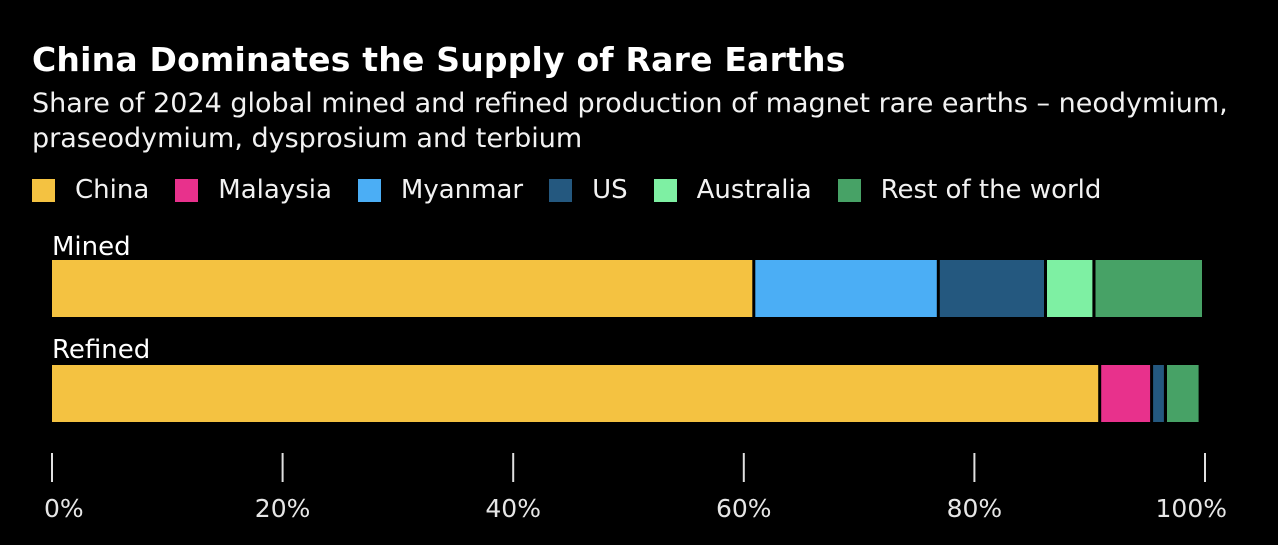 Image resolution: width=1278 pixels, height=545 pixels. I want to click on bar-segment-refined-rest-of-the-world, so click(1183, 393).